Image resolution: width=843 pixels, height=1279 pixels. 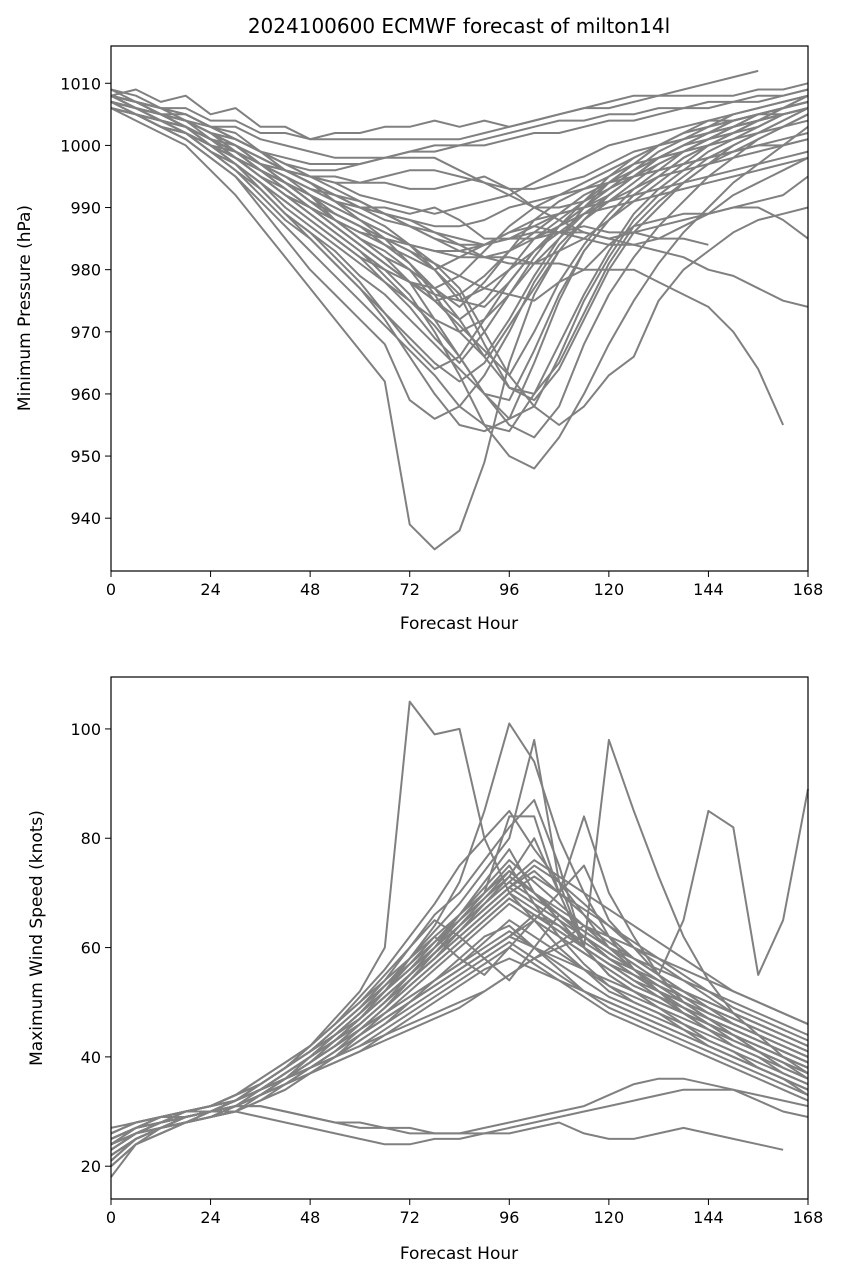 What do you see at coordinates (459, 1254) in the screenshot?
I see `wind-x-axis-label: Forecast Hour` at bounding box center [459, 1254].